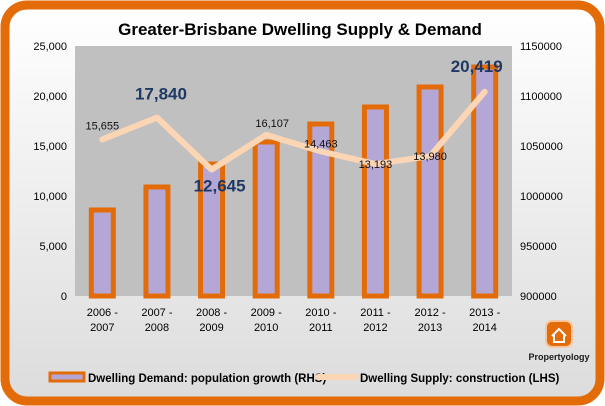  What do you see at coordinates (161, 94) in the screenshot?
I see `supply-data-label: 17,840` at bounding box center [161, 94].